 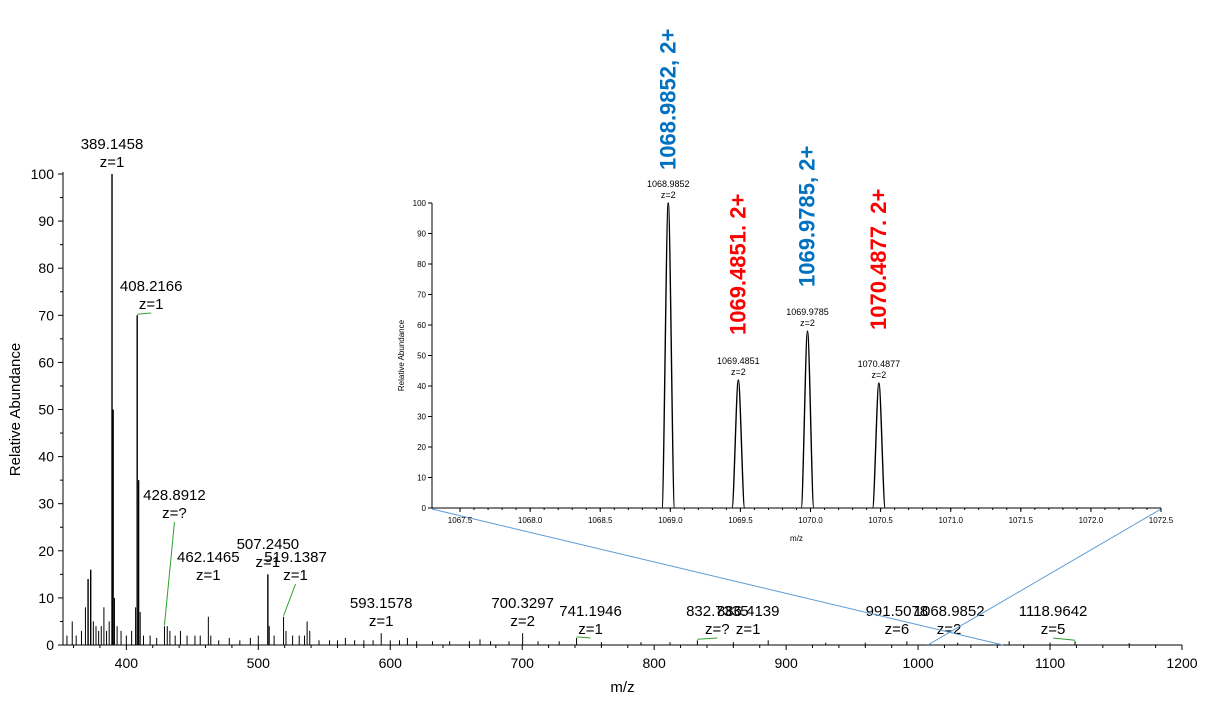 I want to click on inset-y-tick-label: 20, so click(x=421, y=447).